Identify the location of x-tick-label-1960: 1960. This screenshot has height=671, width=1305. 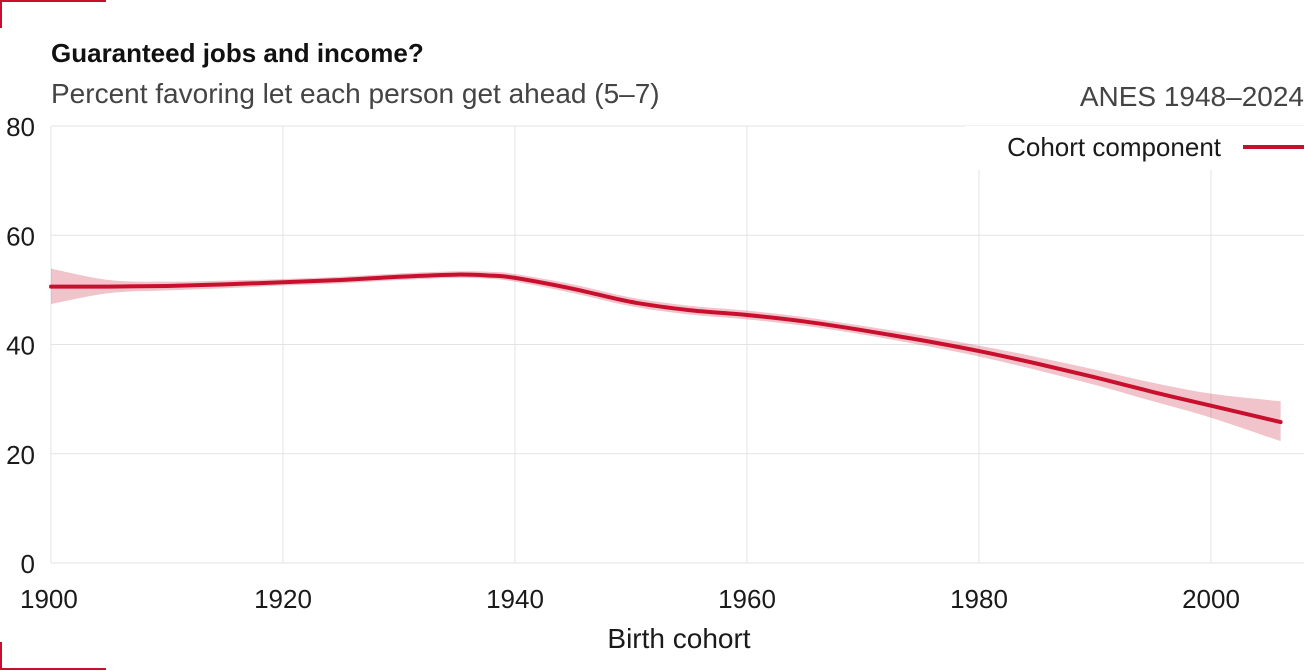
(747, 599).